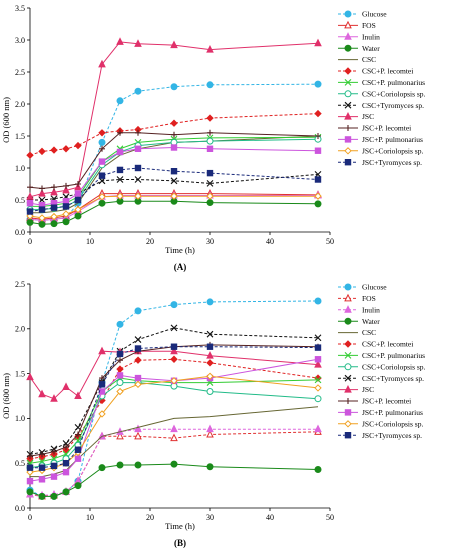 The height and width of the screenshot is (555, 455). I want to click on panel-b-x-tick-label: 30, so click(210, 517).